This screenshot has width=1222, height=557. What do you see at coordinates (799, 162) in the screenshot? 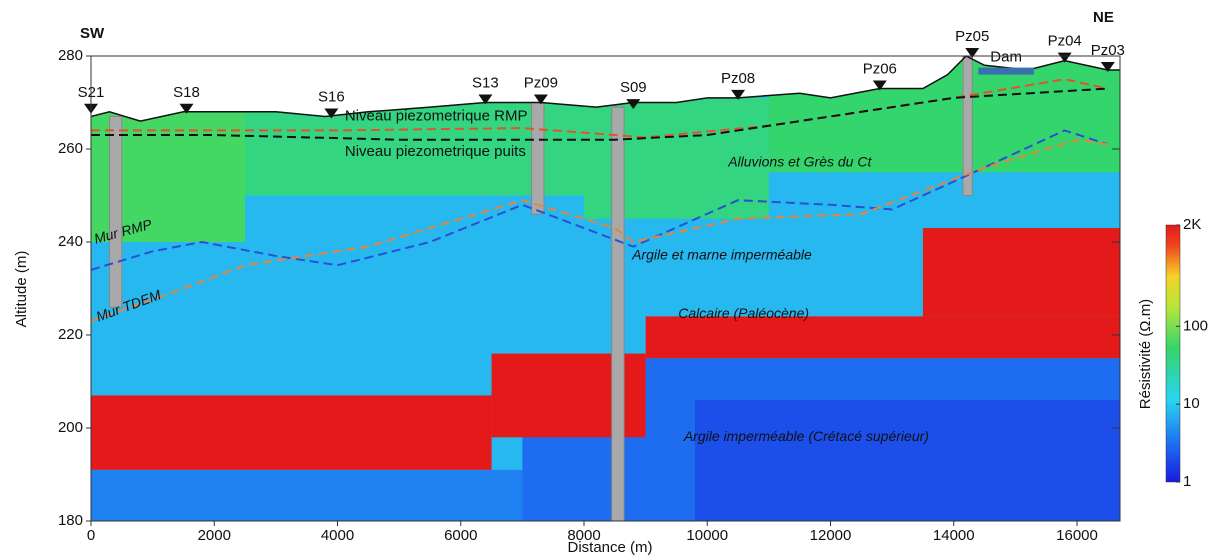
I see `annotation: Alluvions et Grès du Ct` at bounding box center [799, 162].